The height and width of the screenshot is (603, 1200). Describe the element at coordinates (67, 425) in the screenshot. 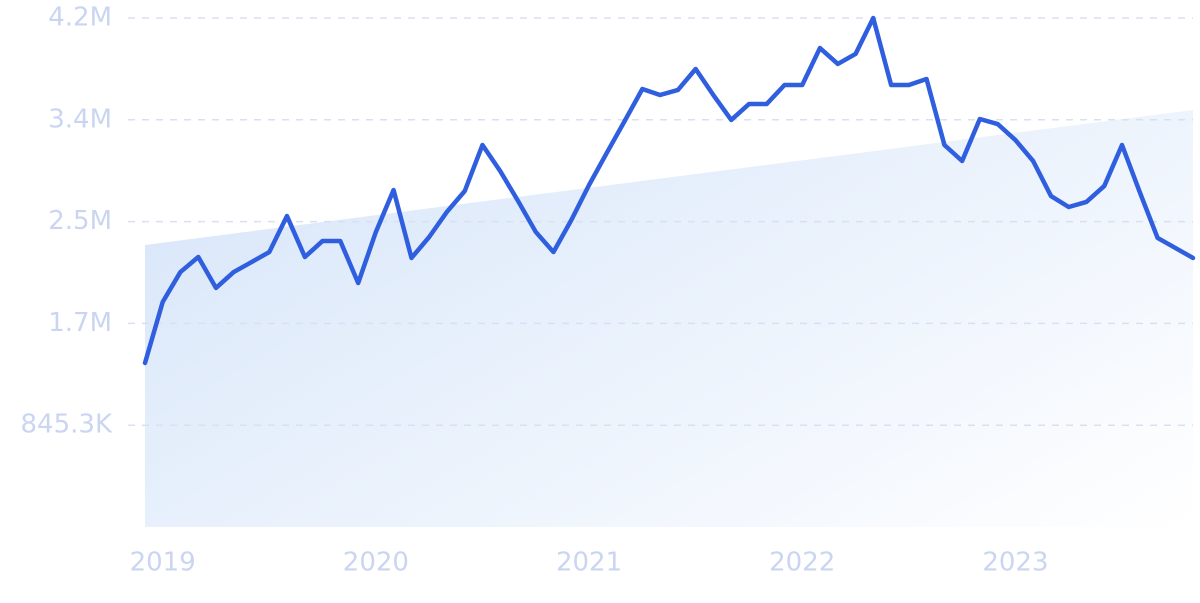

I see `y-tick-label: 845.3K` at that location.